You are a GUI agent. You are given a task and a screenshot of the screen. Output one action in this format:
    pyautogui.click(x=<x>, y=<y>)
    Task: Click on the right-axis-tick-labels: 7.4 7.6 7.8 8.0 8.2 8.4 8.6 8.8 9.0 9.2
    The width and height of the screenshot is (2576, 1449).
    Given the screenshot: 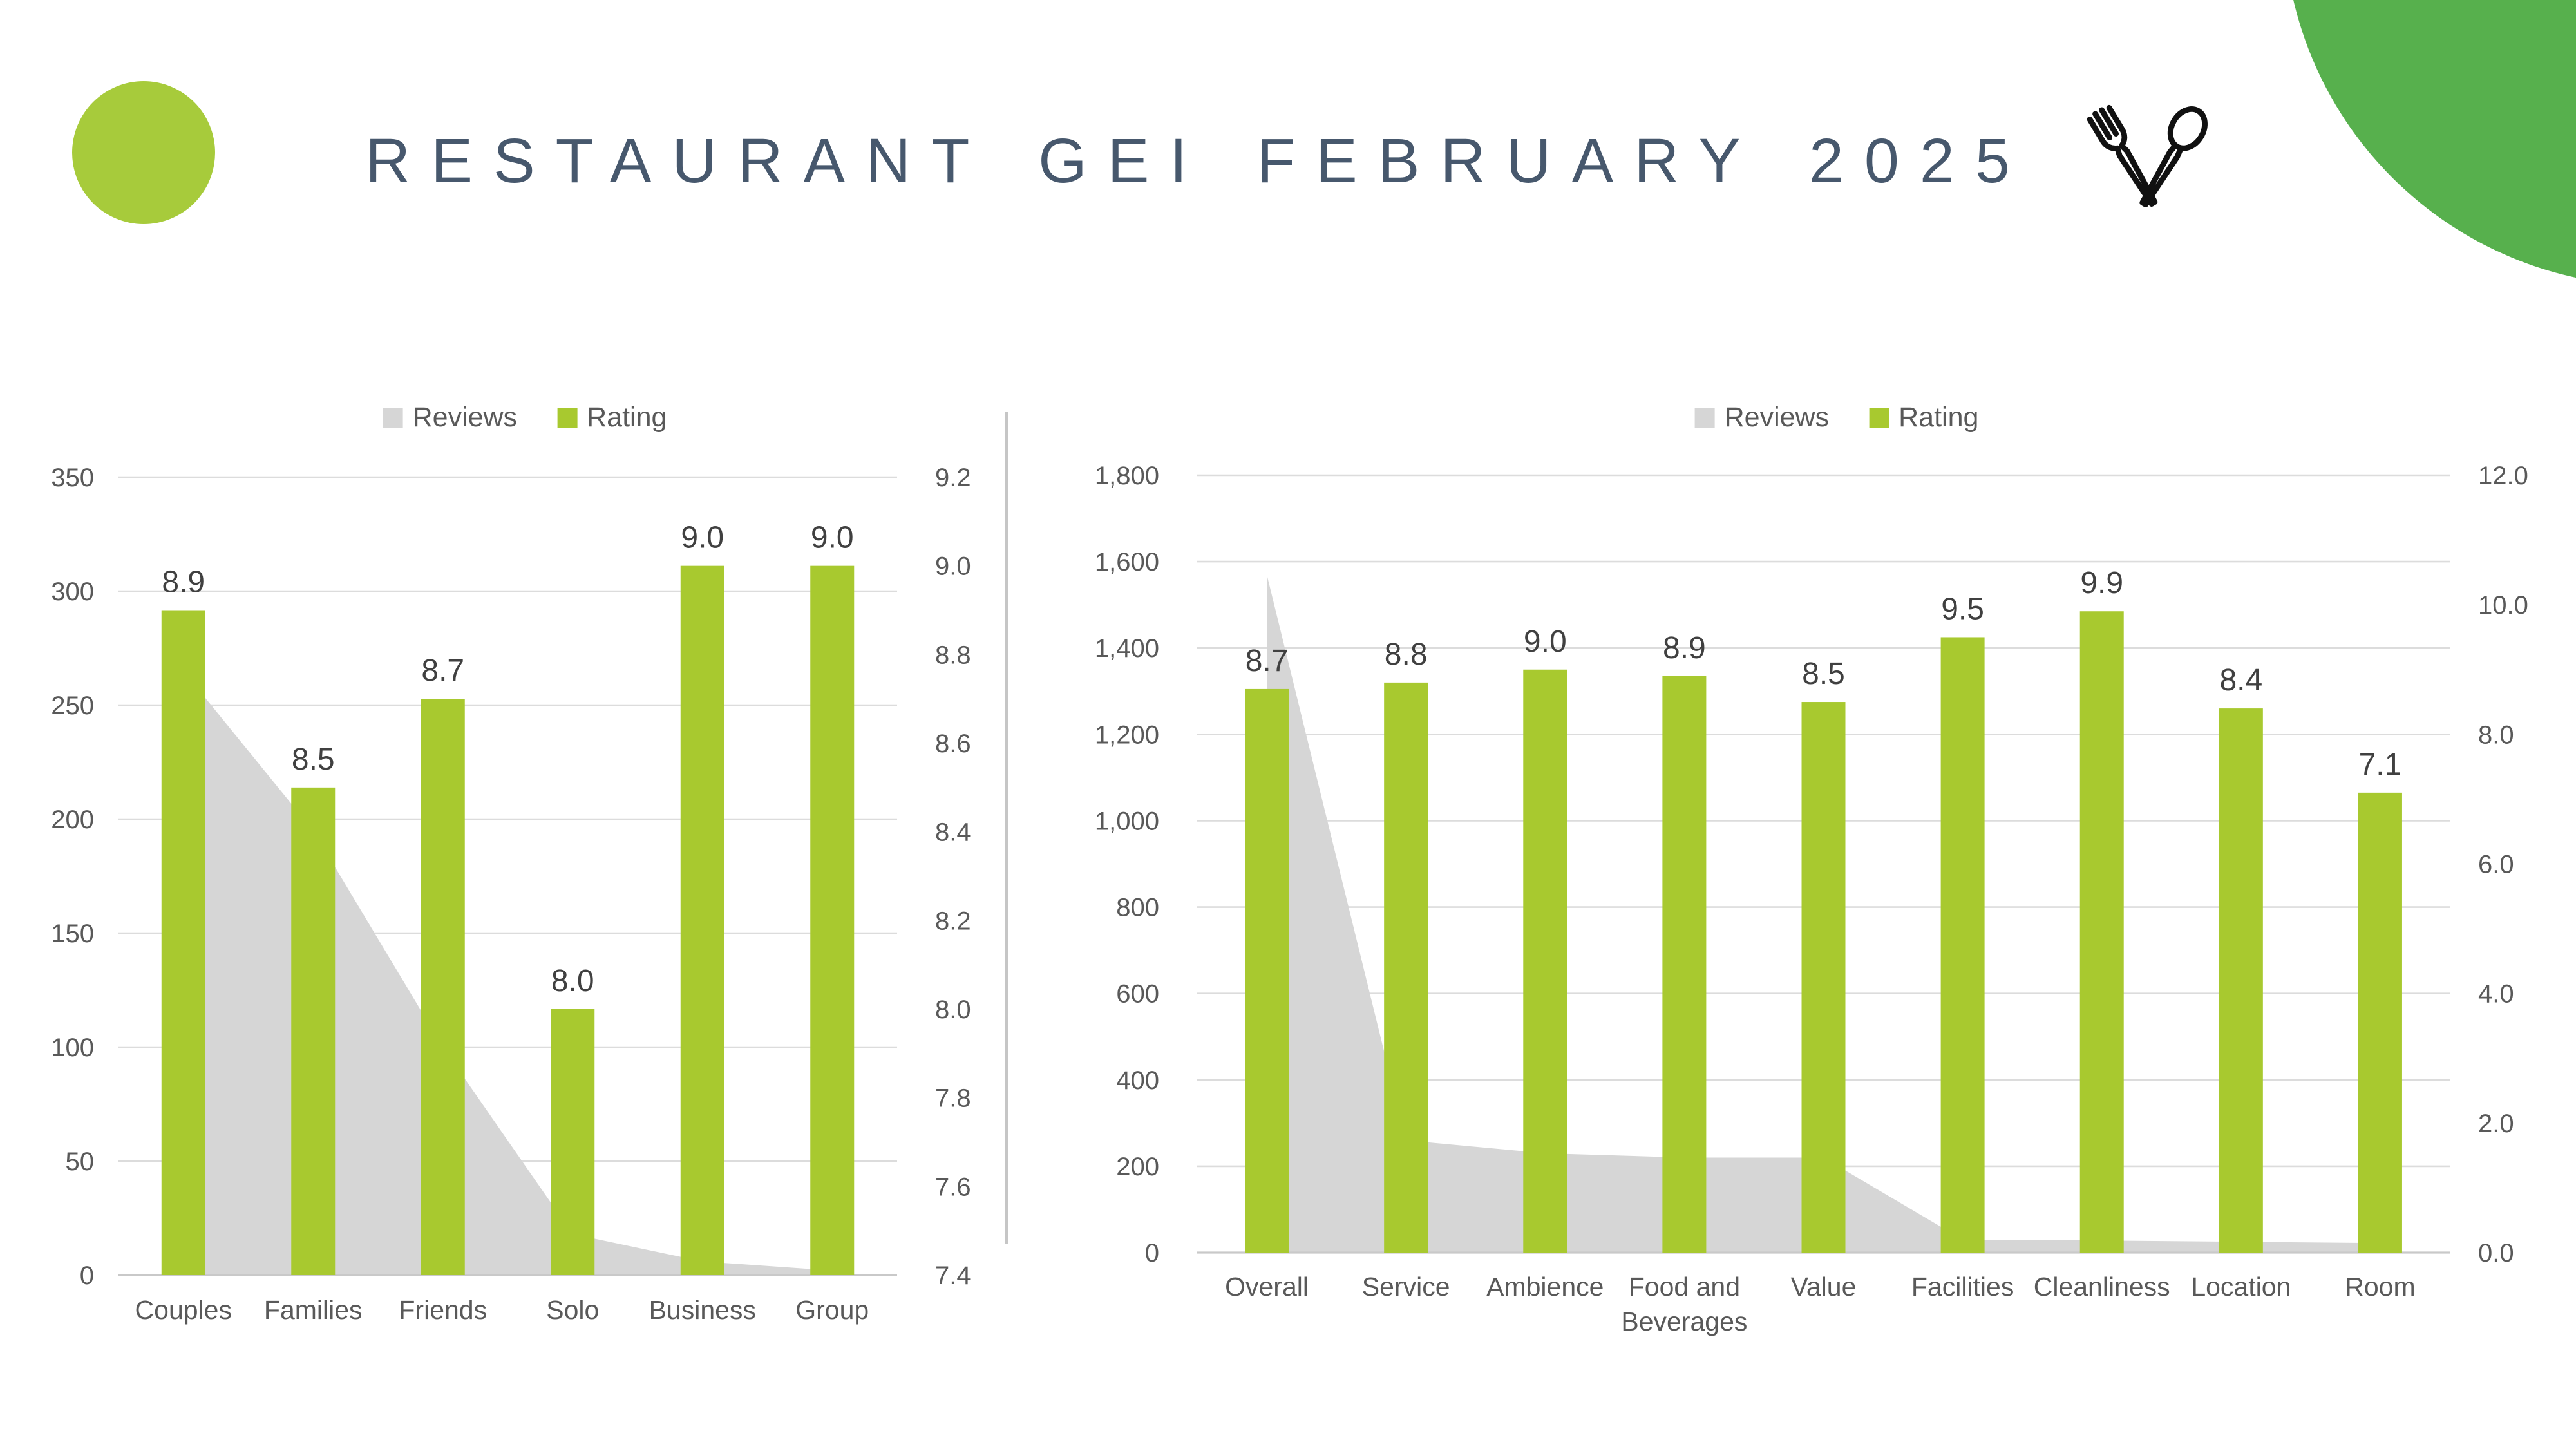 What is the action you would take?
    pyautogui.click(x=953, y=877)
    